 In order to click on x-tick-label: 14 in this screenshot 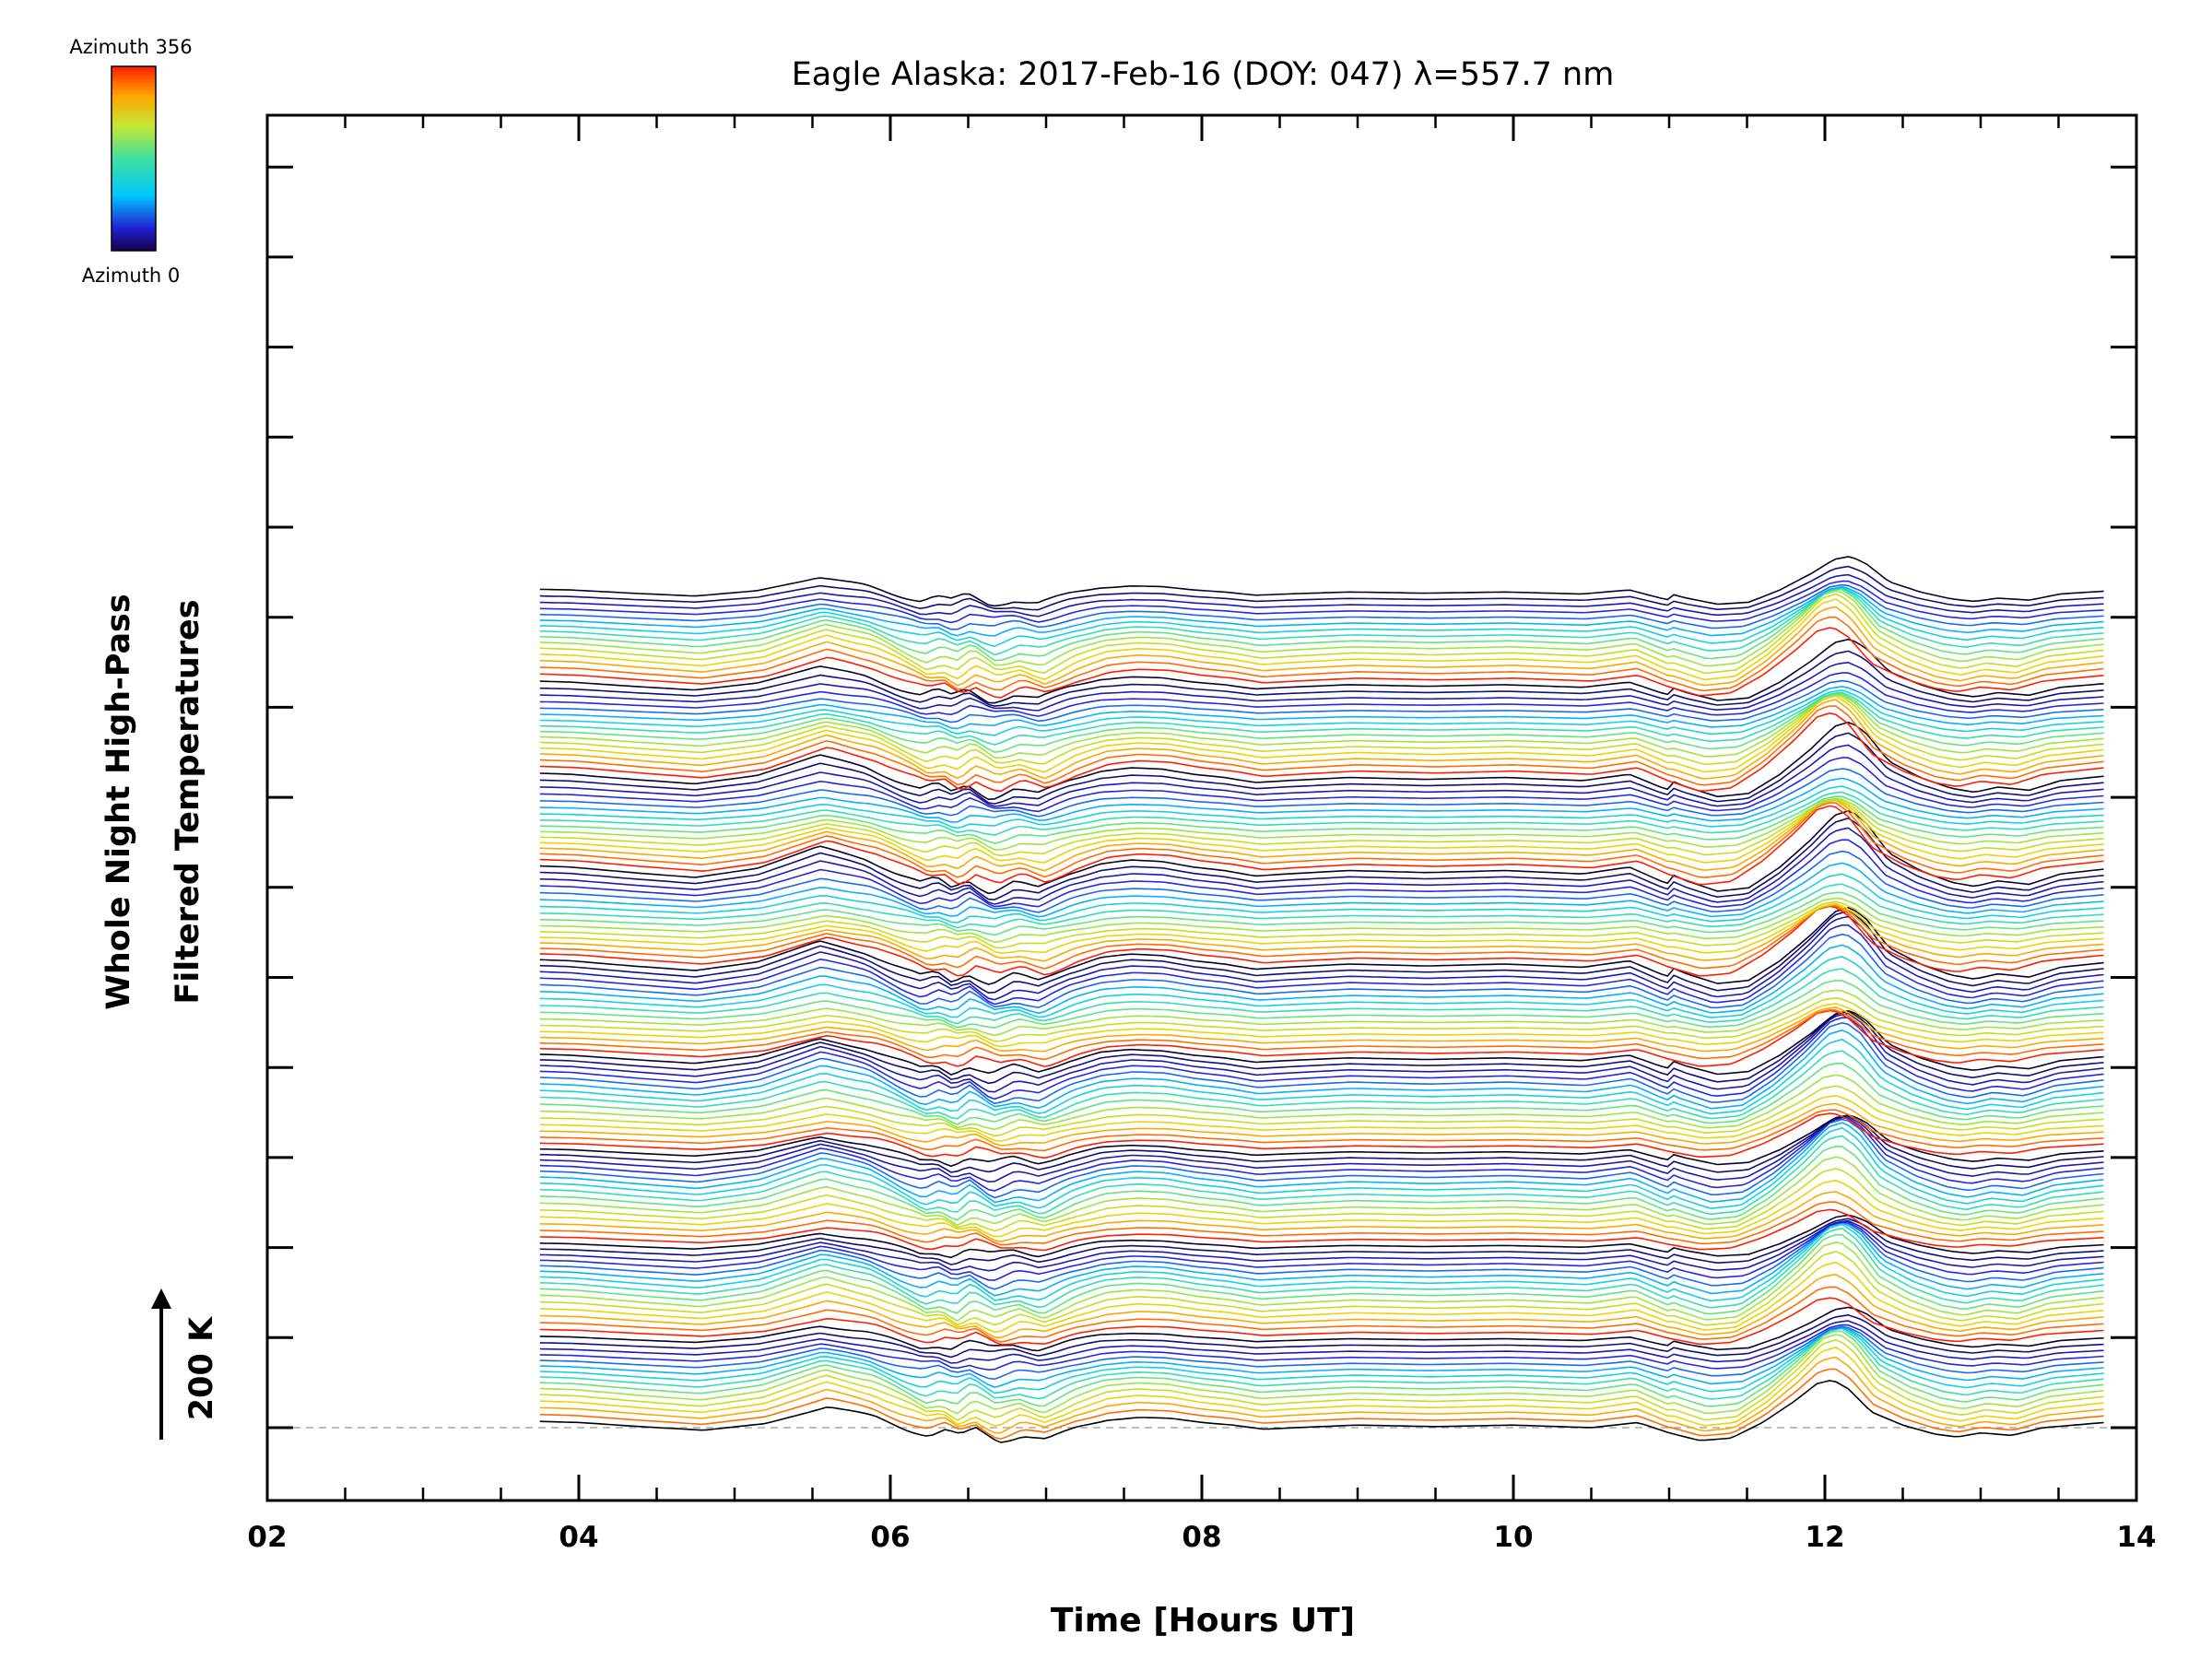, I will do `click(2136, 1537)`.